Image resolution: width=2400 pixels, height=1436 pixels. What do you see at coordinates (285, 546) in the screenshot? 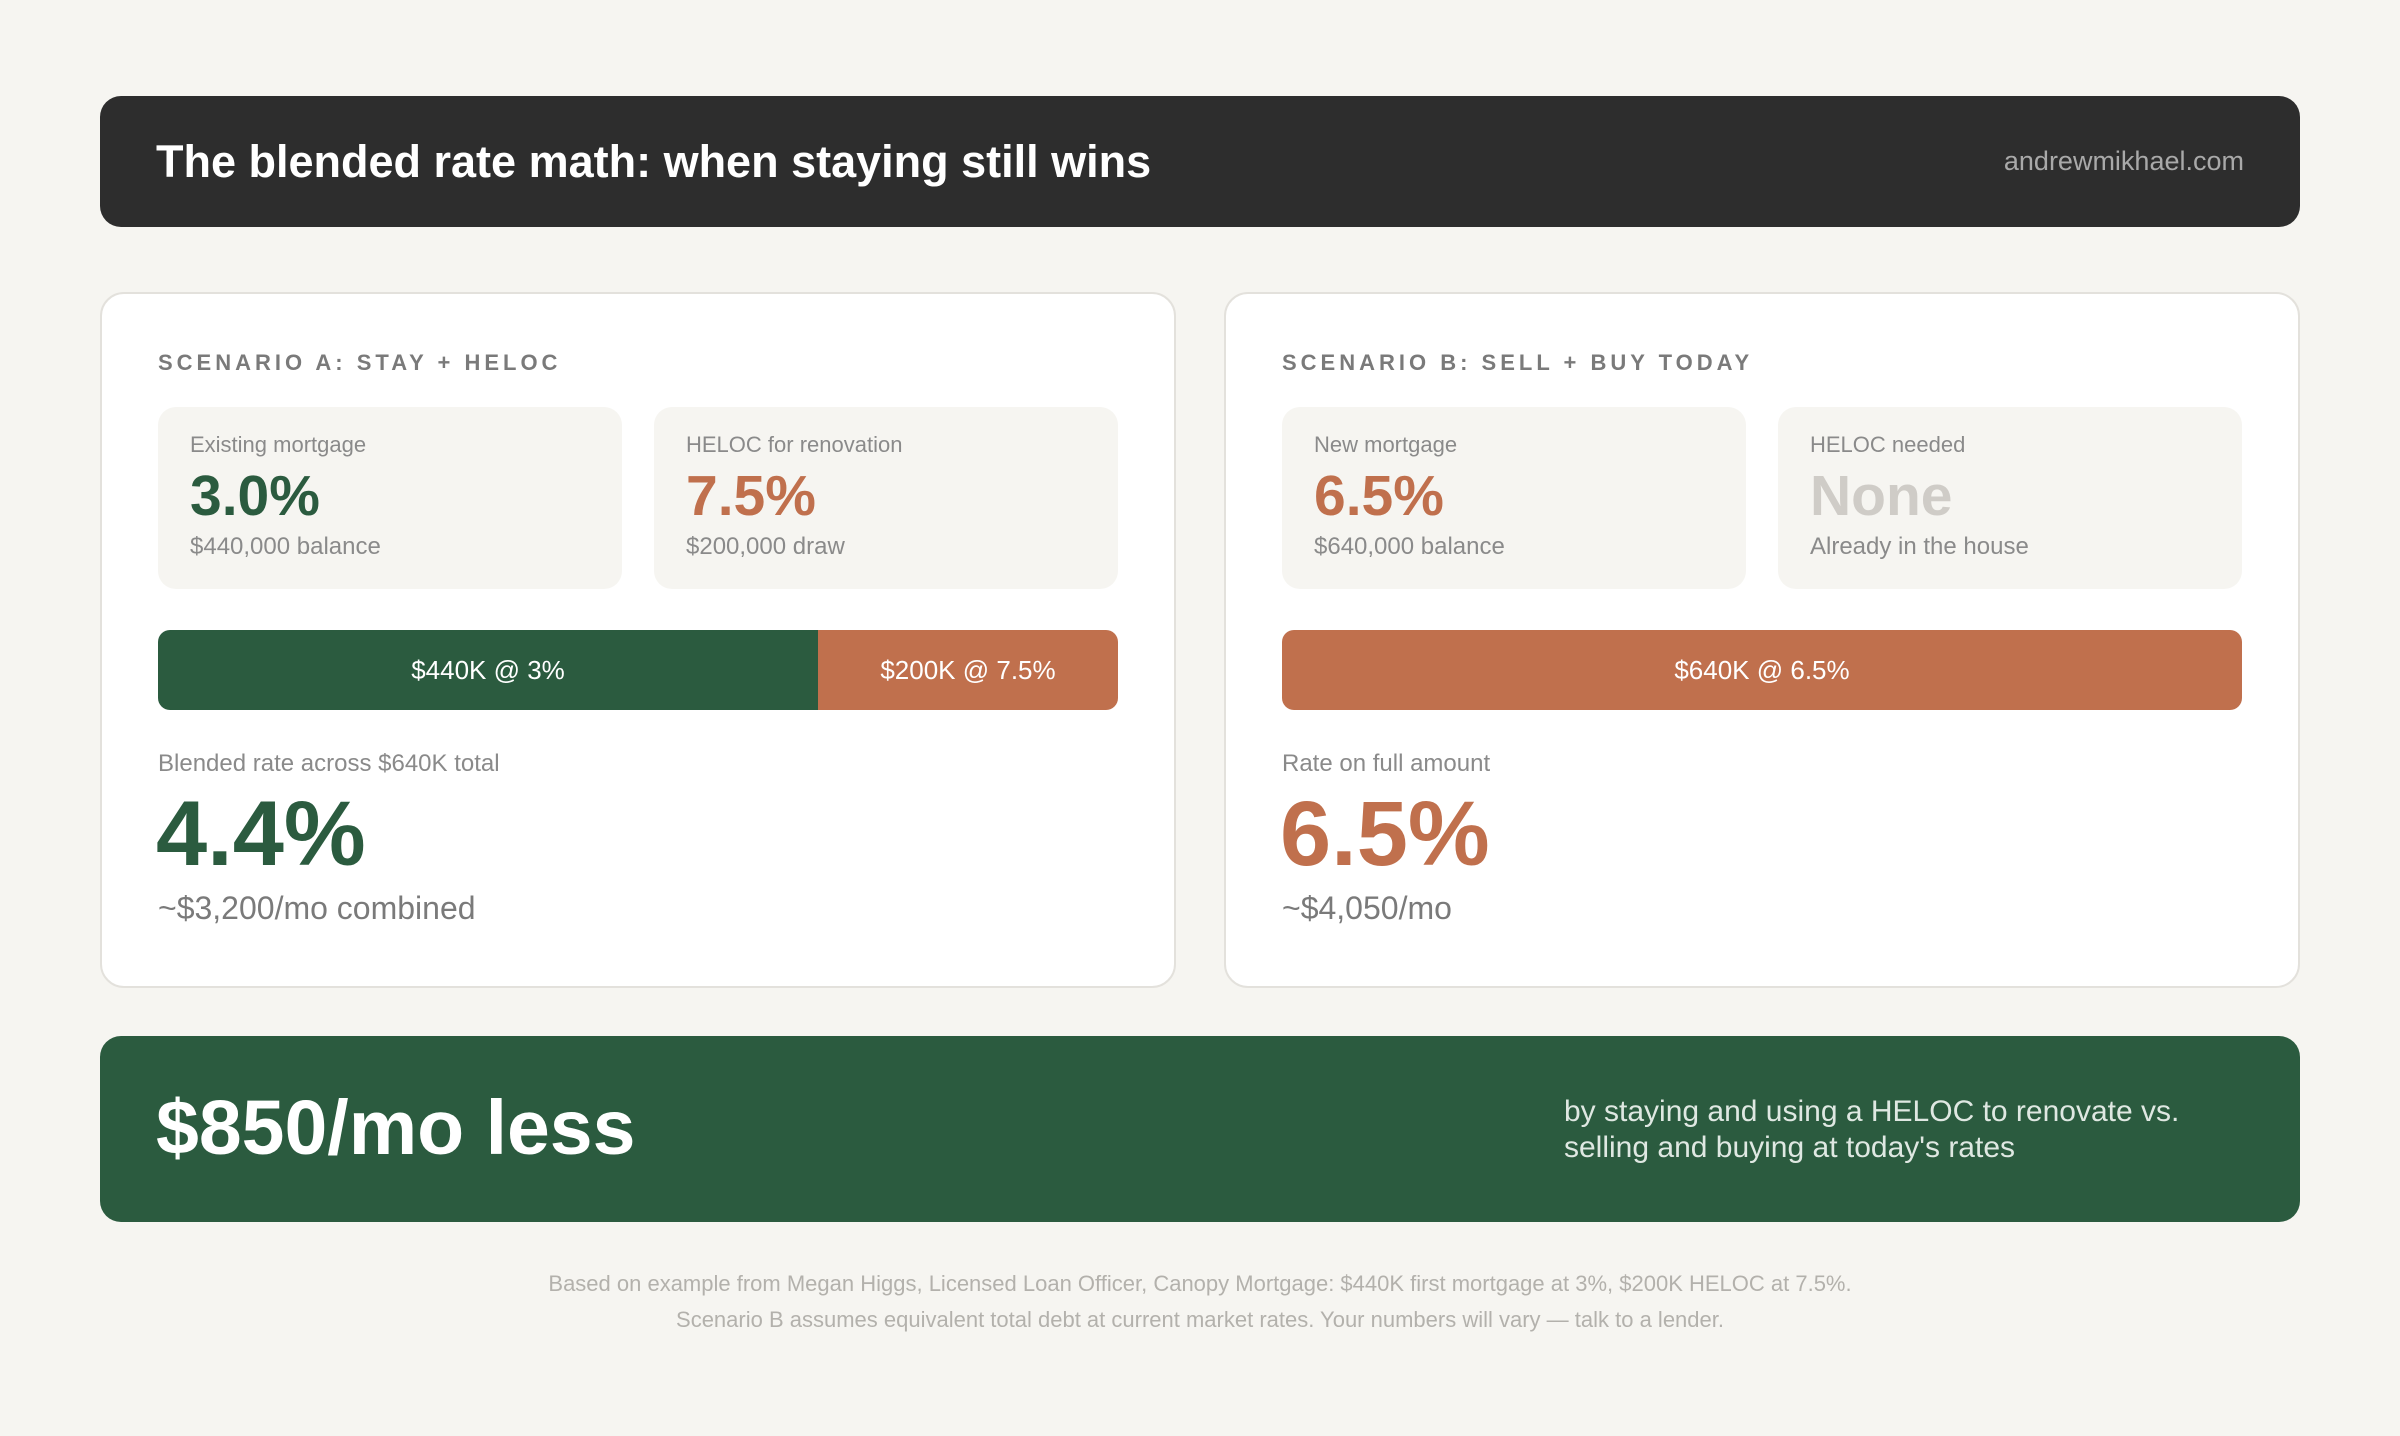
I see `box-subtext: $440,000 balance` at bounding box center [285, 546].